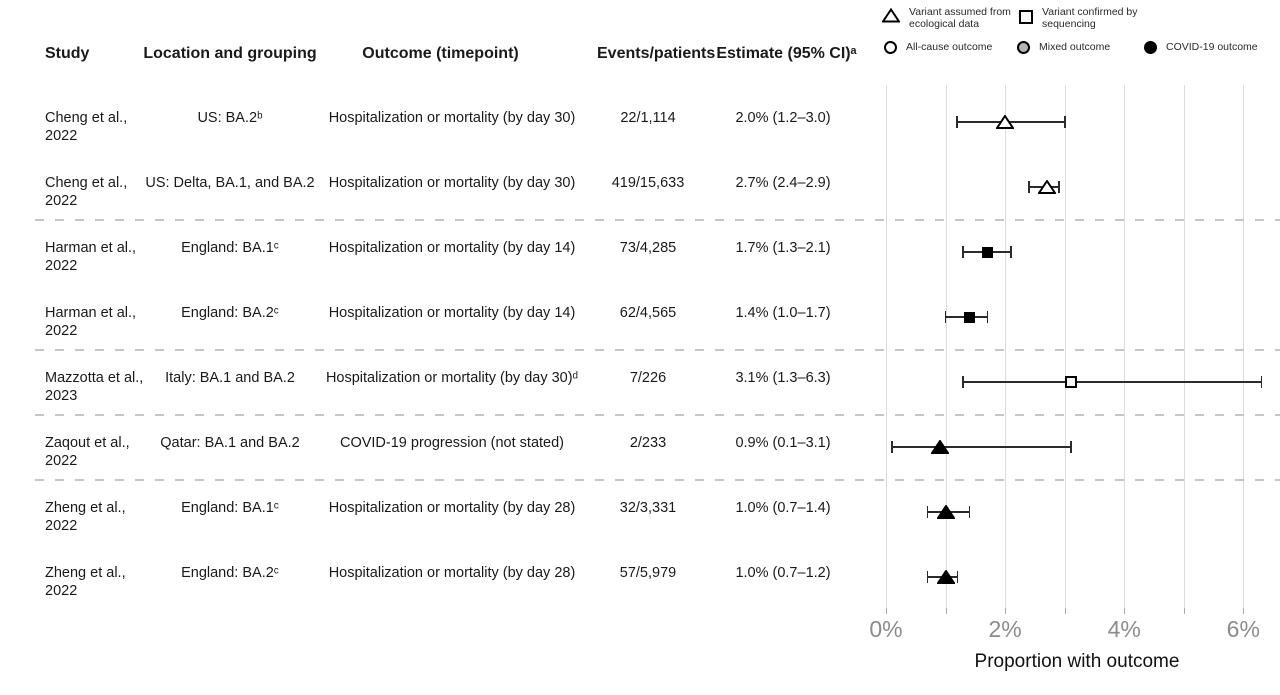 The height and width of the screenshot is (695, 1280). I want to click on location-cell: Qatar: BA.1 and BA.2, so click(230, 443).